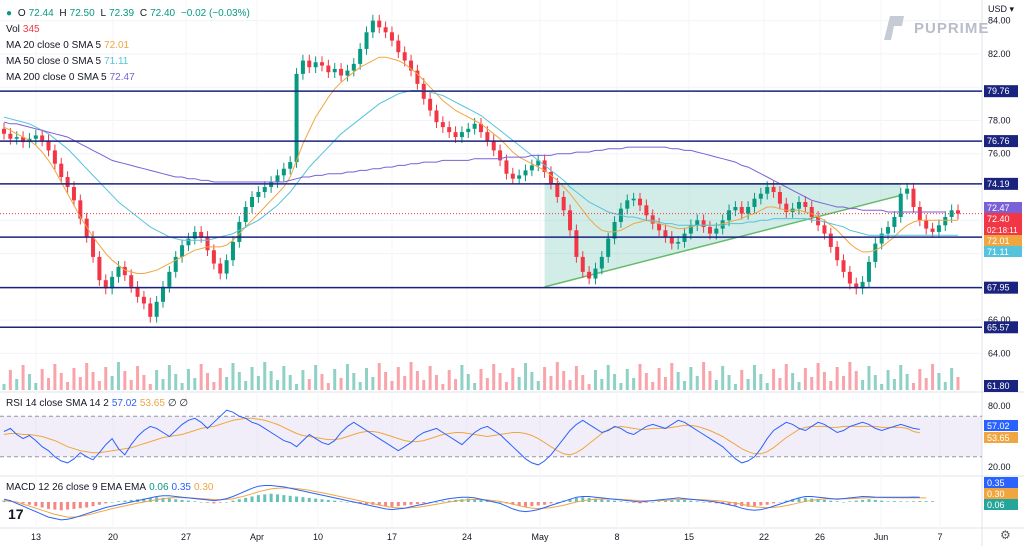  I want to click on x-tick-label: 10, so click(318, 537).